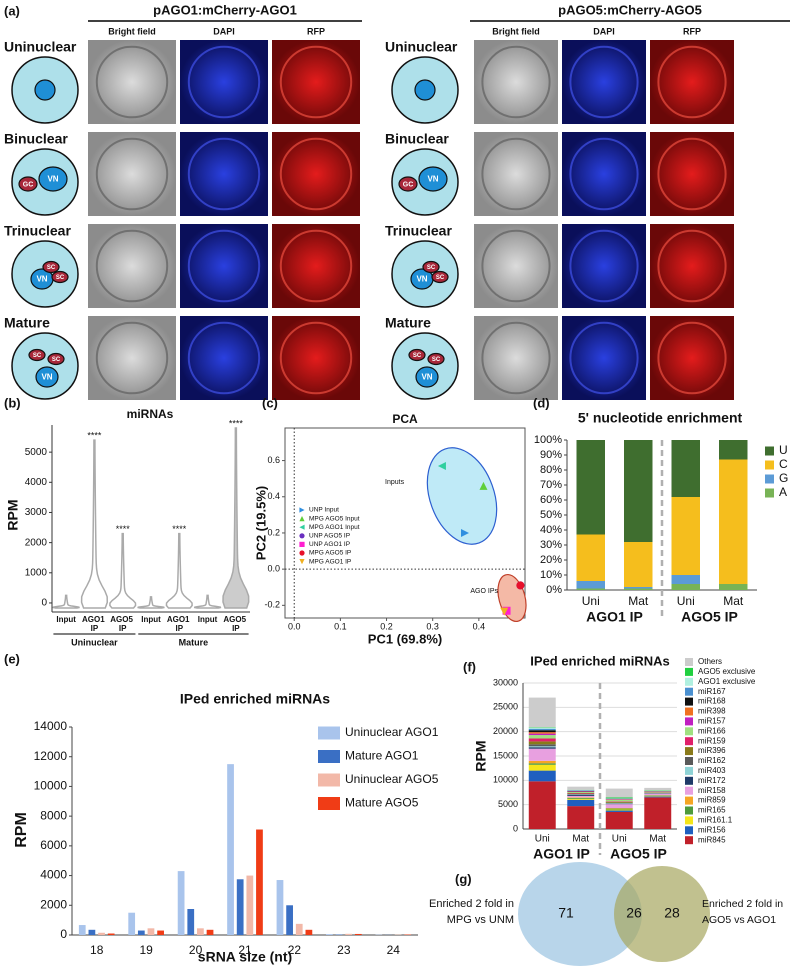 Image resolution: width=798 pixels, height=967 pixels. What do you see at coordinates (712, 750) in the screenshot?
I see `legend-label: miR396` at bounding box center [712, 750].